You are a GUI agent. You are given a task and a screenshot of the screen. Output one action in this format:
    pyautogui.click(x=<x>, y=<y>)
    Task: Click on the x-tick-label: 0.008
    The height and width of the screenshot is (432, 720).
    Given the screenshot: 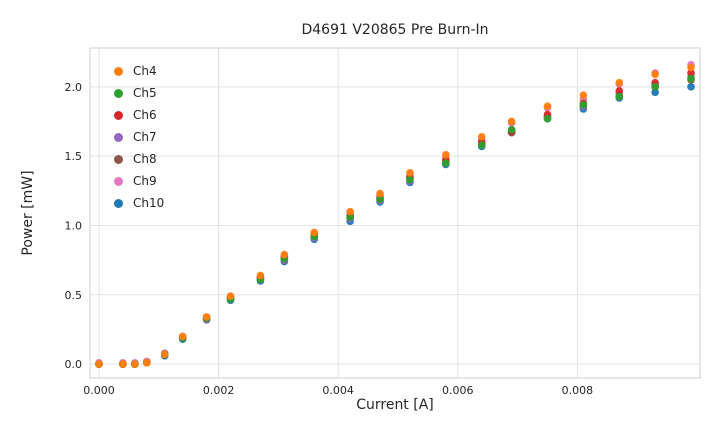 What is the action you would take?
    pyautogui.click(x=578, y=390)
    